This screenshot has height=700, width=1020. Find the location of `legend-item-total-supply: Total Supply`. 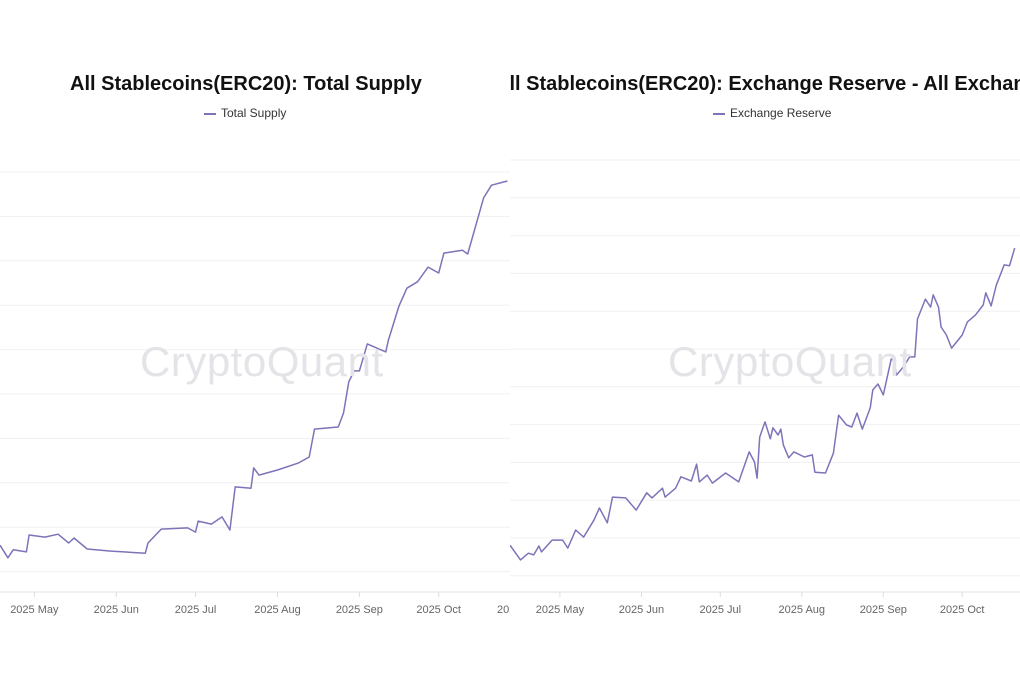

legend-item-total-supply: Total Supply is located at coordinates (245, 113).